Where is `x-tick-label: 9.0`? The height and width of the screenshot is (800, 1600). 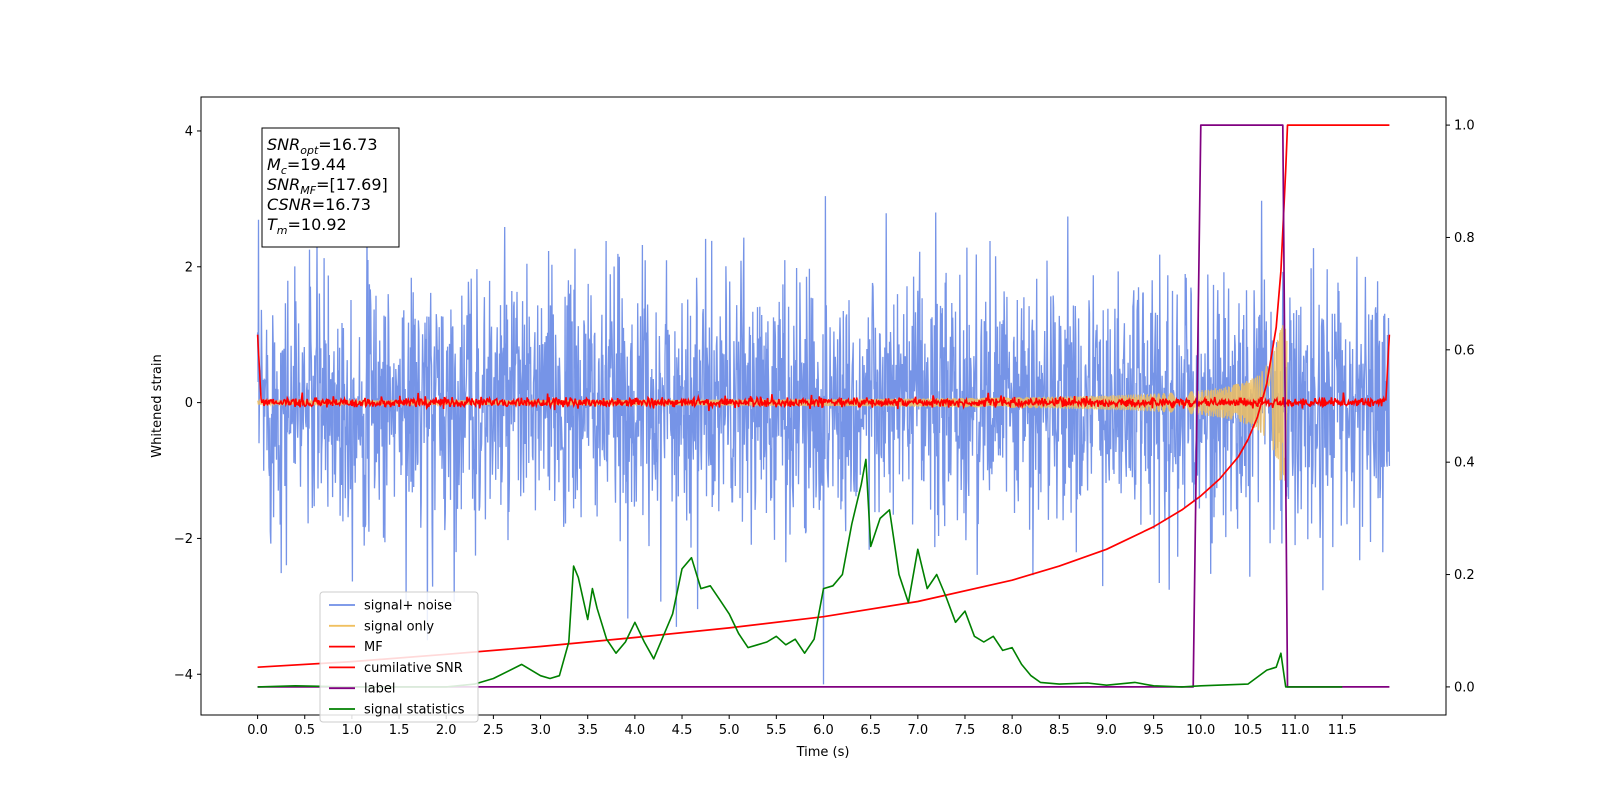 x-tick-label: 9.0 is located at coordinates (1106, 730).